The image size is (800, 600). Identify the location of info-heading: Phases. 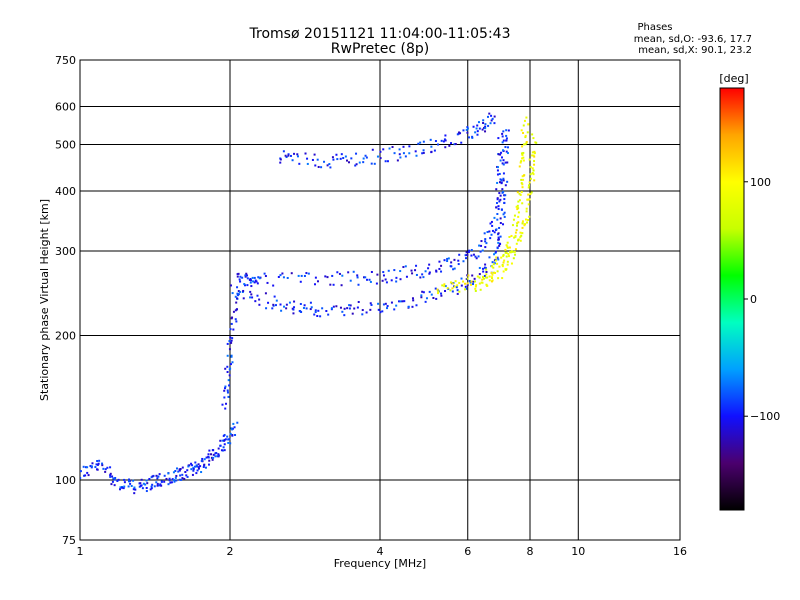
(654, 27).